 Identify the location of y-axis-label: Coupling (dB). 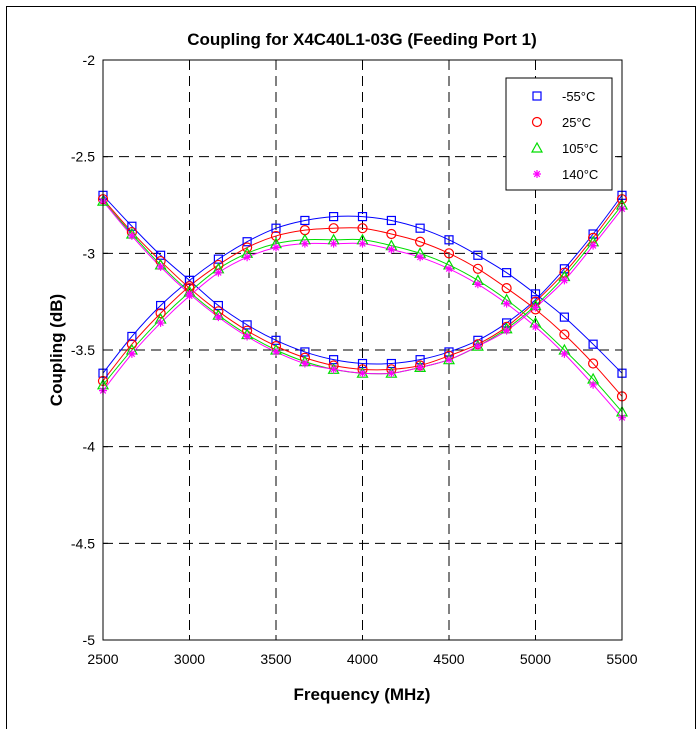
(56, 350).